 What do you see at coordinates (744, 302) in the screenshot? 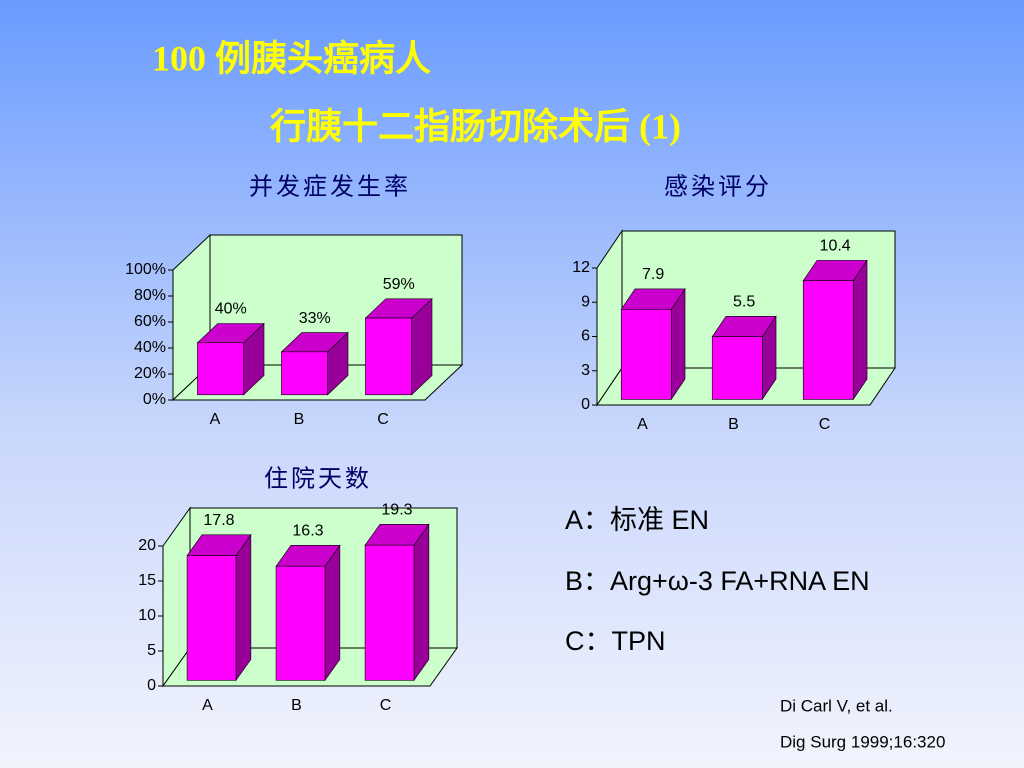
I see `value-label: 5.5` at bounding box center [744, 302].